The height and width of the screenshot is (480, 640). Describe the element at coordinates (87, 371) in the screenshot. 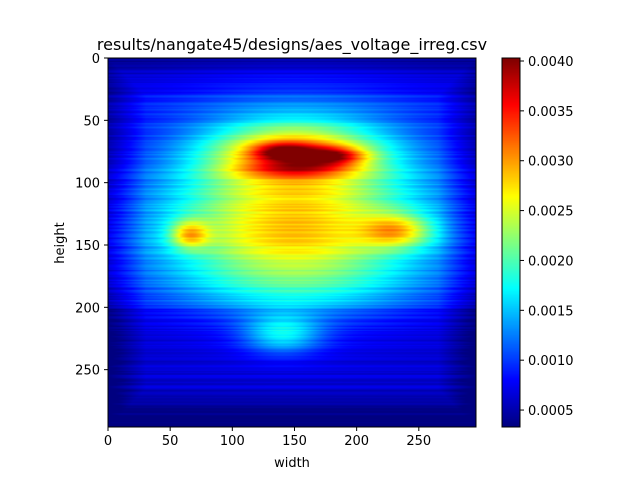

I see `y-tick-label: 250` at that location.